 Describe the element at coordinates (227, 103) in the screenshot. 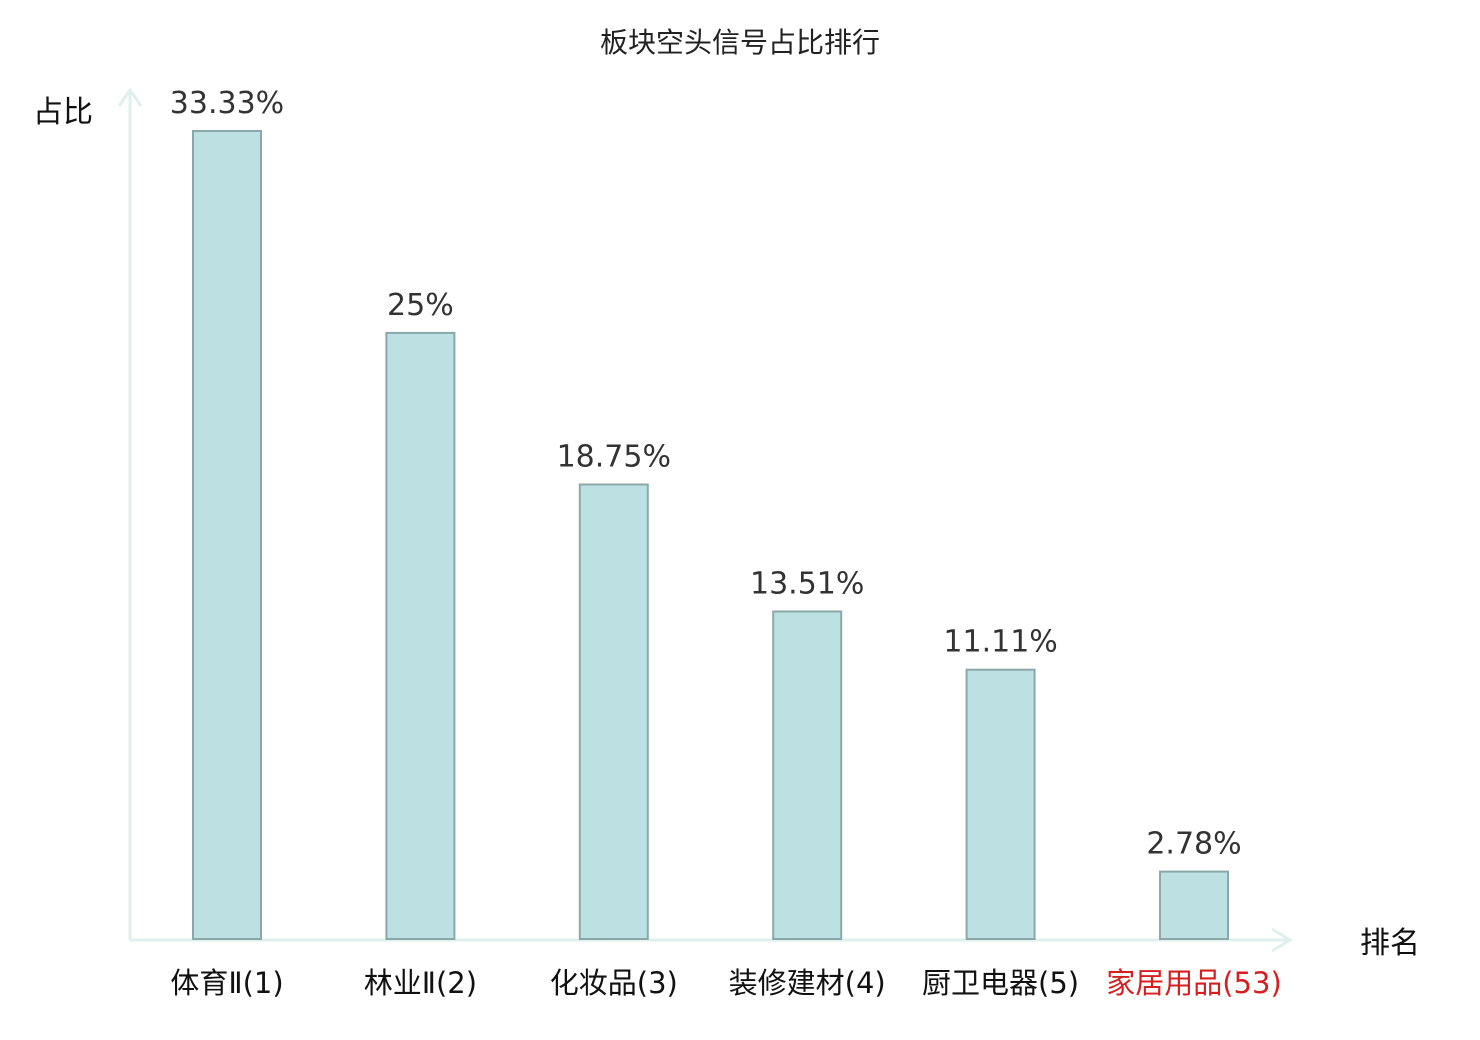

I see `value-label-1: 33.33%` at that location.